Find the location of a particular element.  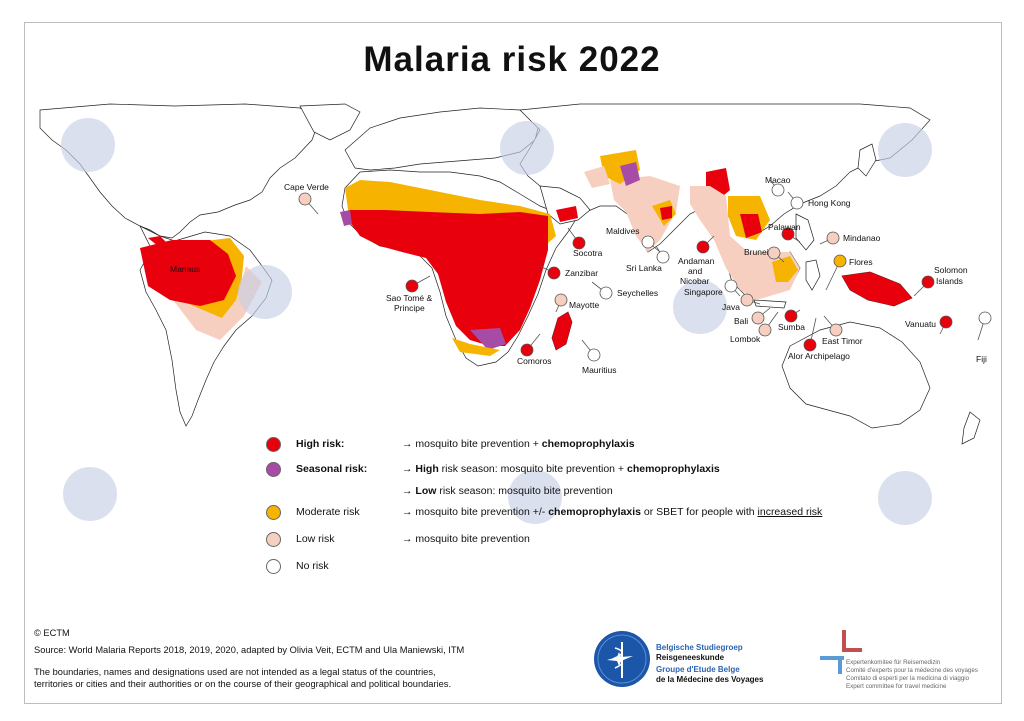

marker-comoros is located at coordinates (527, 350).